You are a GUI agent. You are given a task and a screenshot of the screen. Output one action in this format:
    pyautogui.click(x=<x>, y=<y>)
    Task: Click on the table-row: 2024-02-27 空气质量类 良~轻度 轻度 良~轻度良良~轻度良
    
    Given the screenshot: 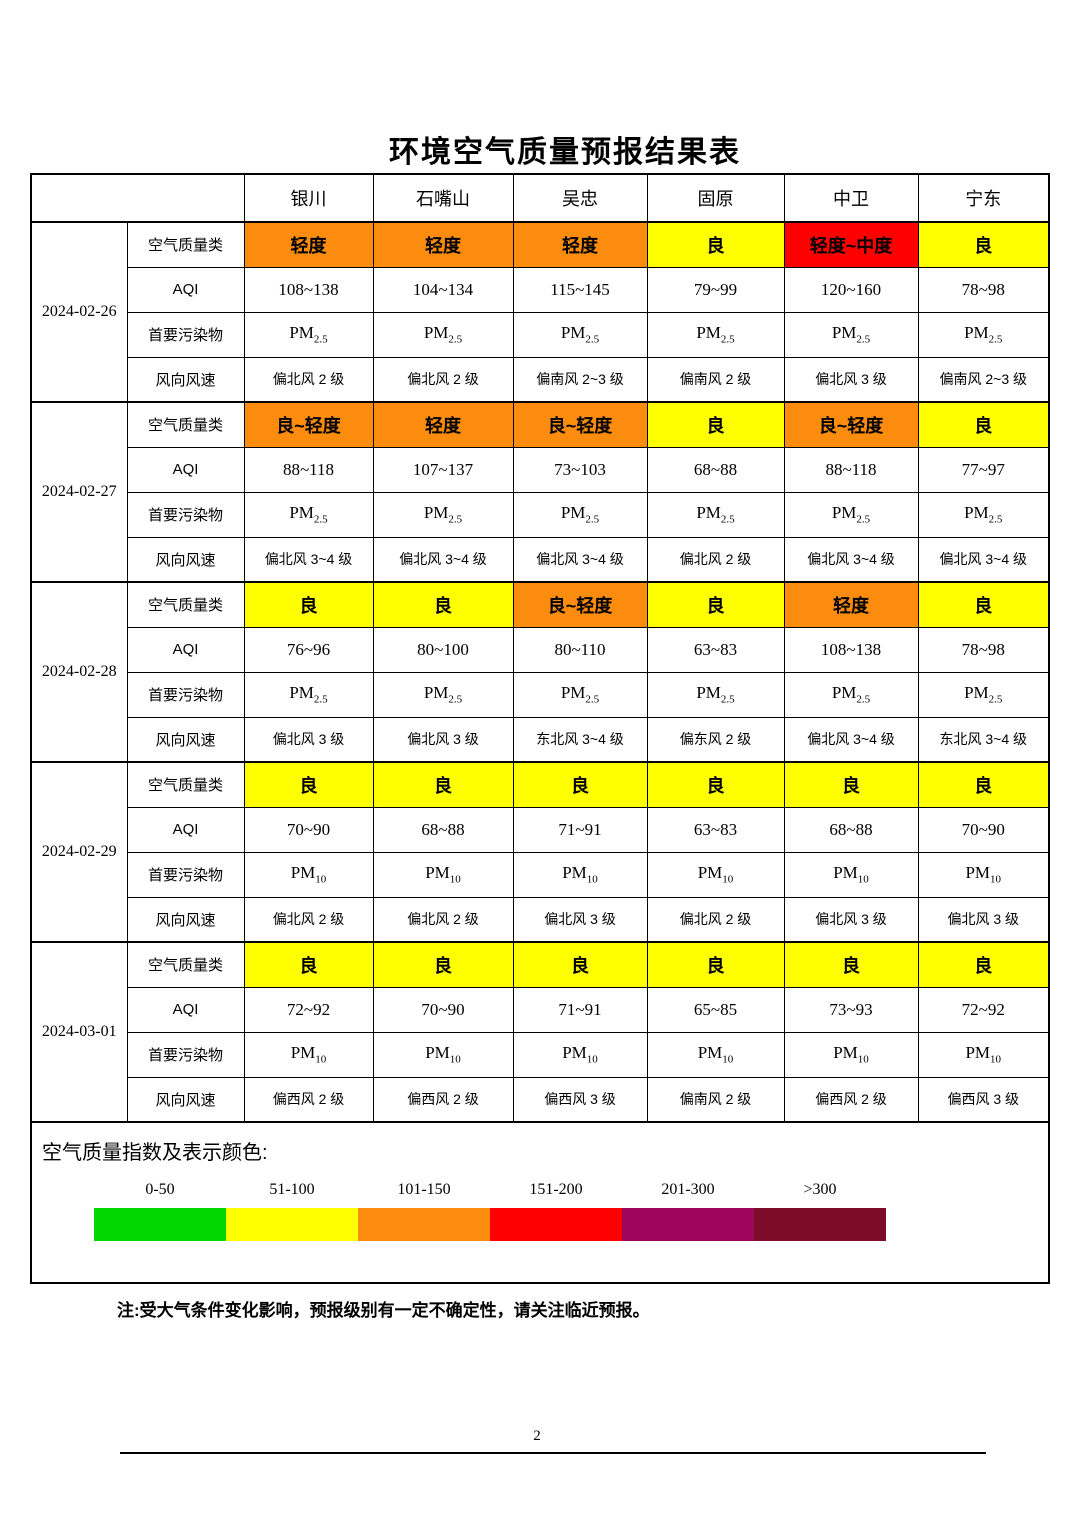 What is the action you would take?
    pyautogui.click(x=540, y=492)
    